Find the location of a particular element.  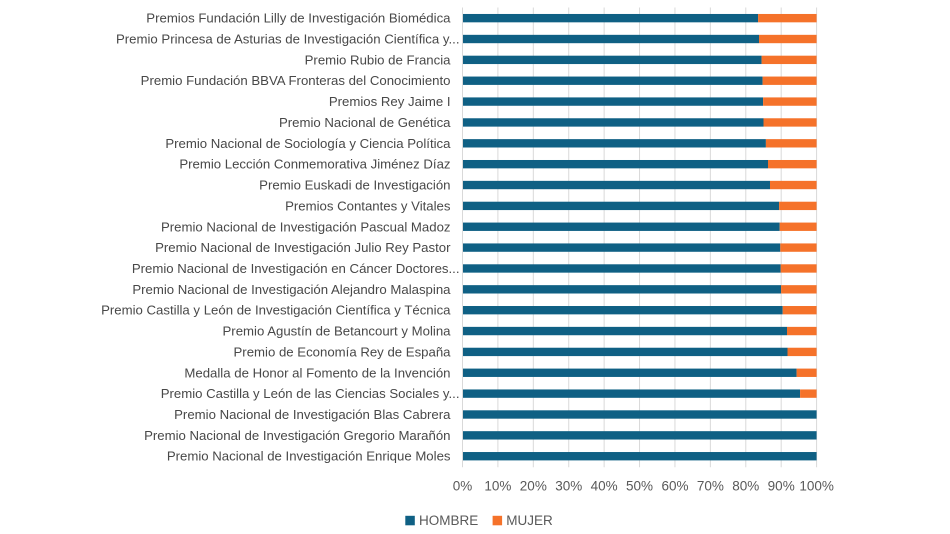

svg-text: 10% is located at coordinates (497, 486).